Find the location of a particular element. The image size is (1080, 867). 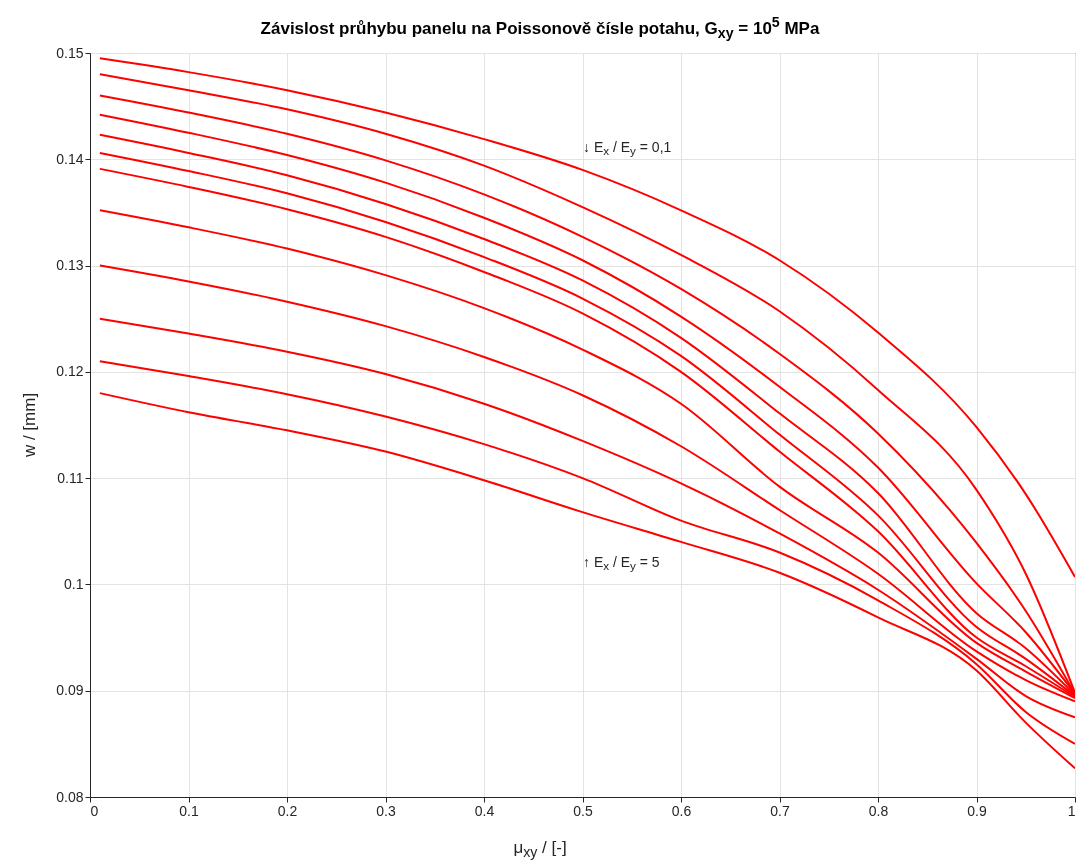

x-tick-label: 0 is located at coordinates (94, 810).